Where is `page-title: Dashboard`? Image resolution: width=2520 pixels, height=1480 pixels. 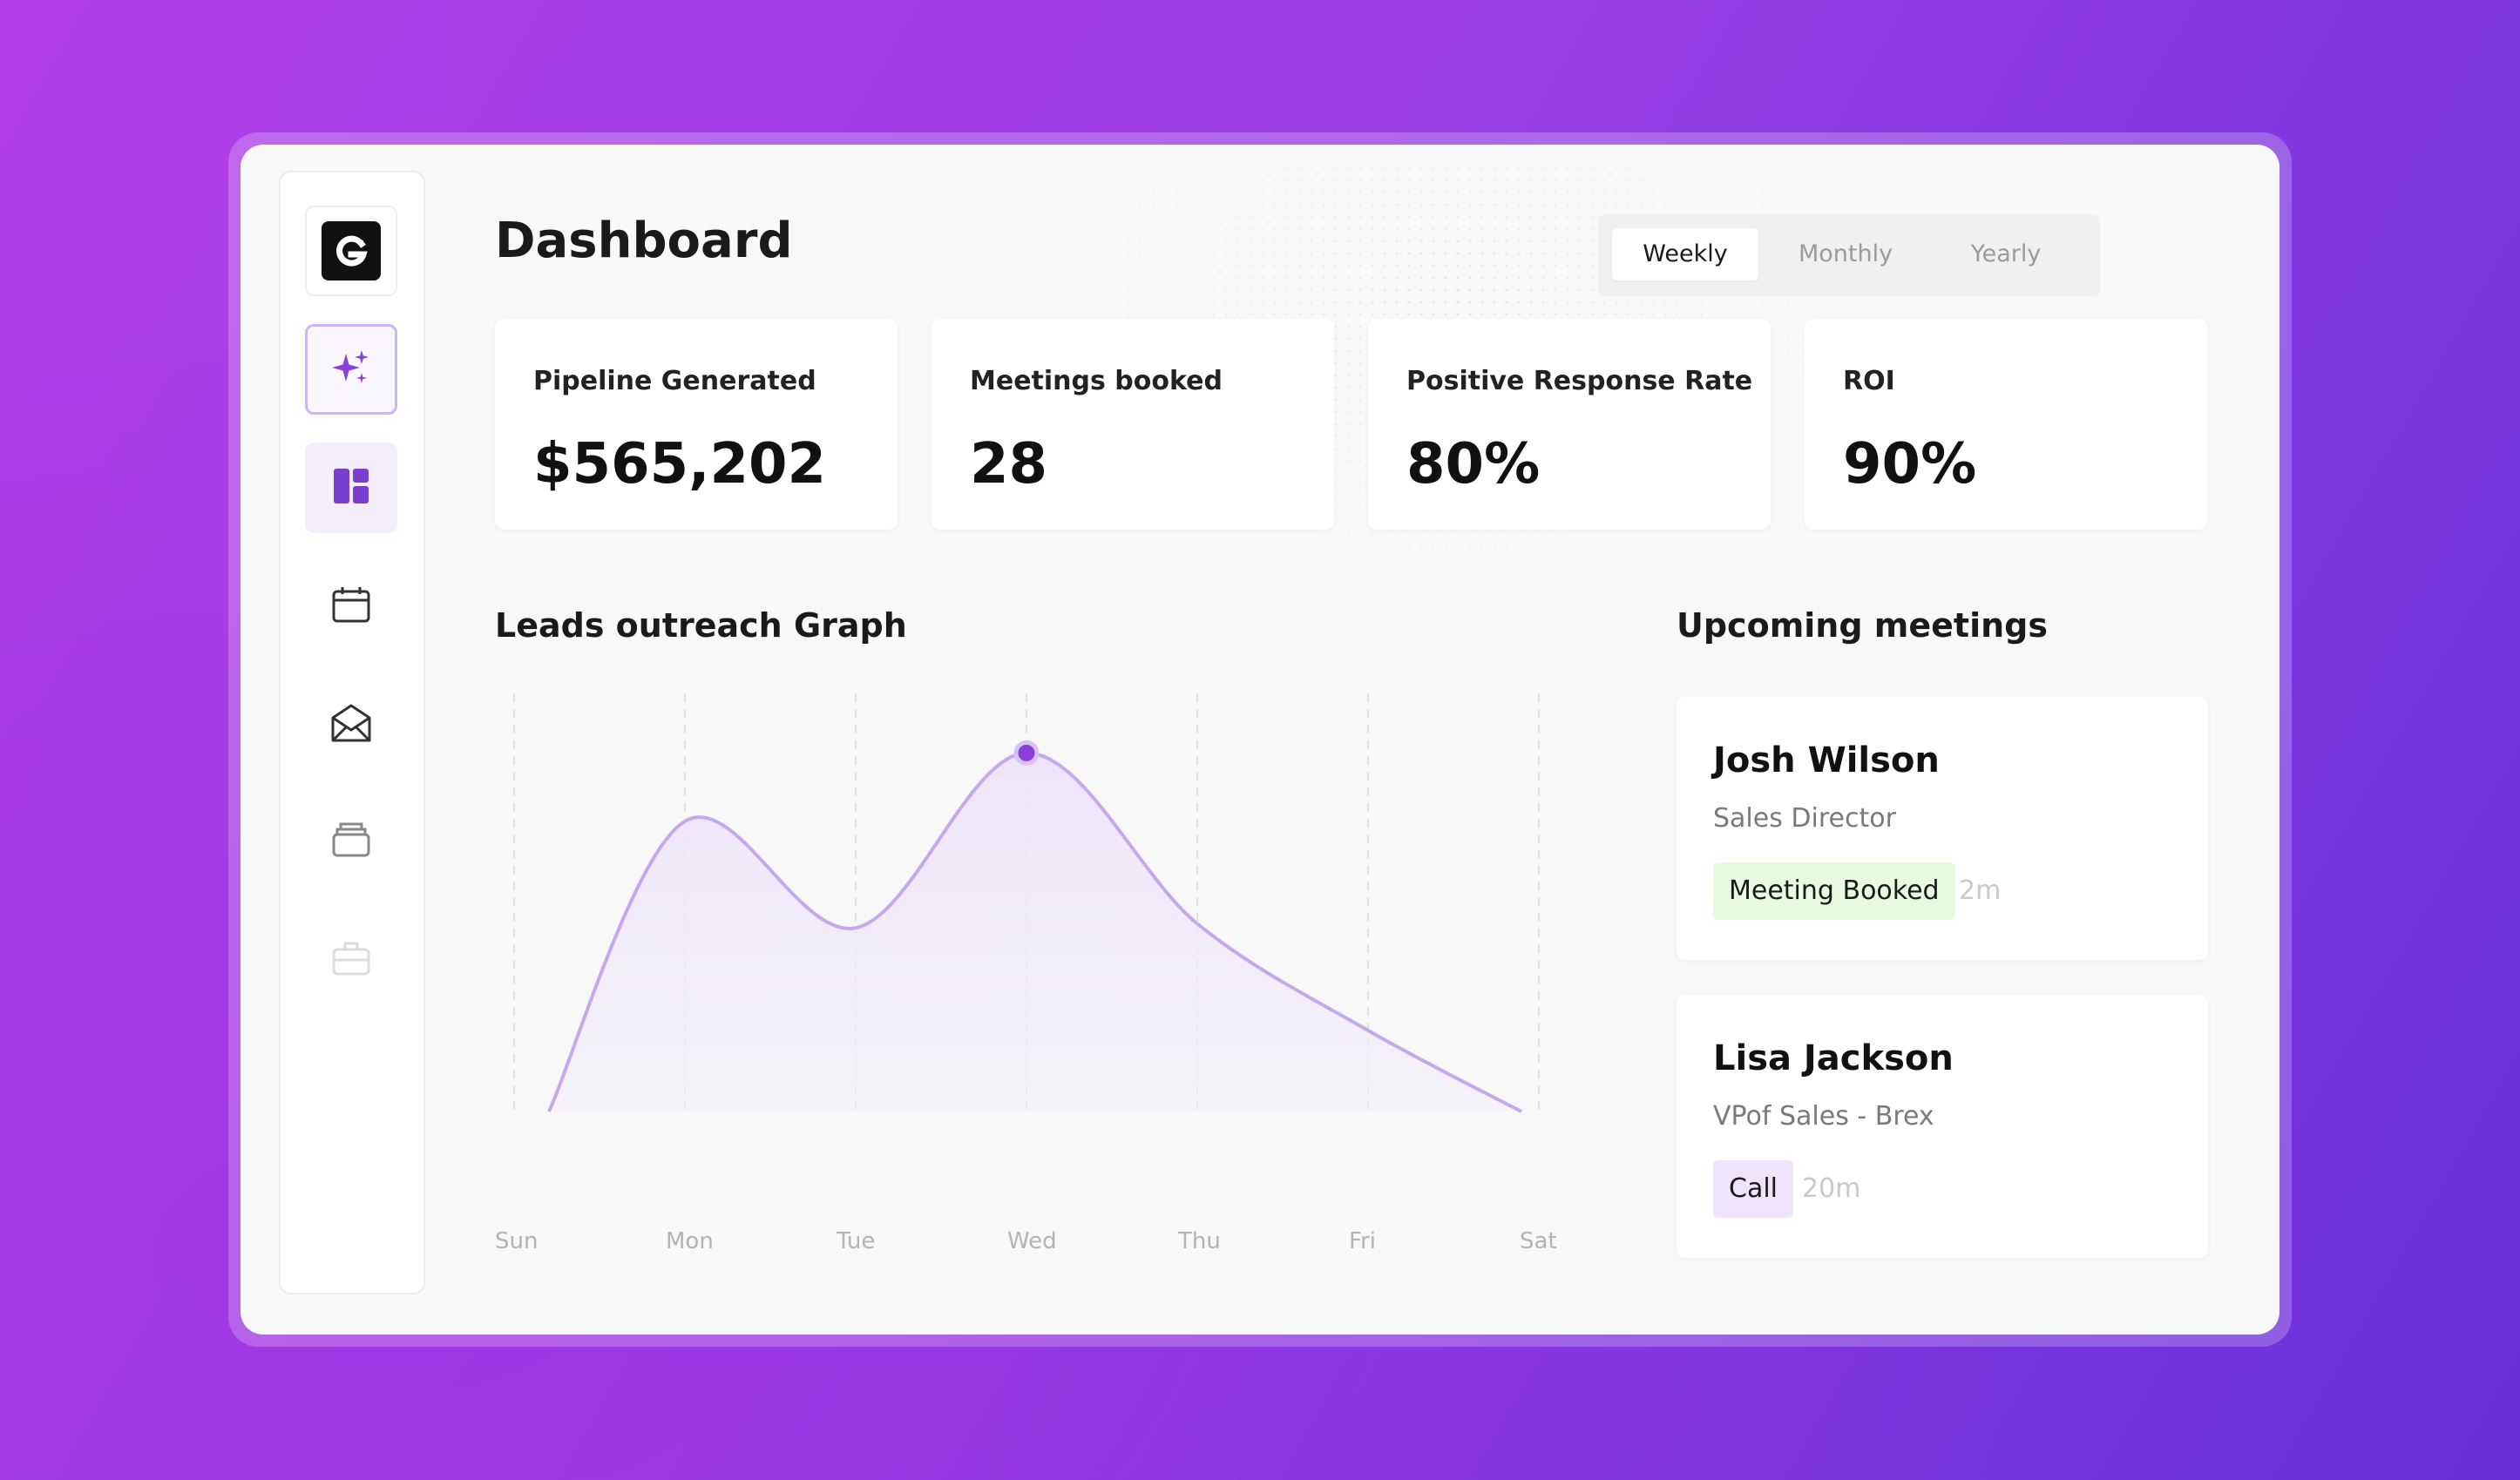 page-title: Dashboard is located at coordinates (644, 241).